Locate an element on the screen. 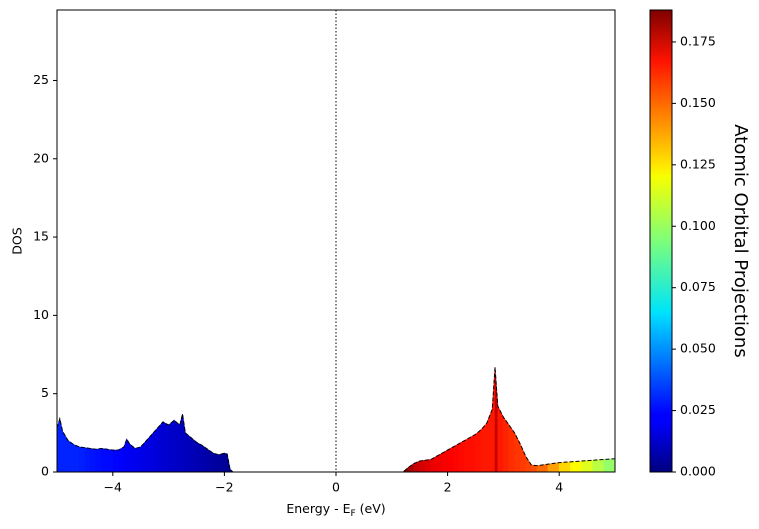 This screenshot has width=759, height=529. x-tick-label: −4 is located at coordinates (113, 487).